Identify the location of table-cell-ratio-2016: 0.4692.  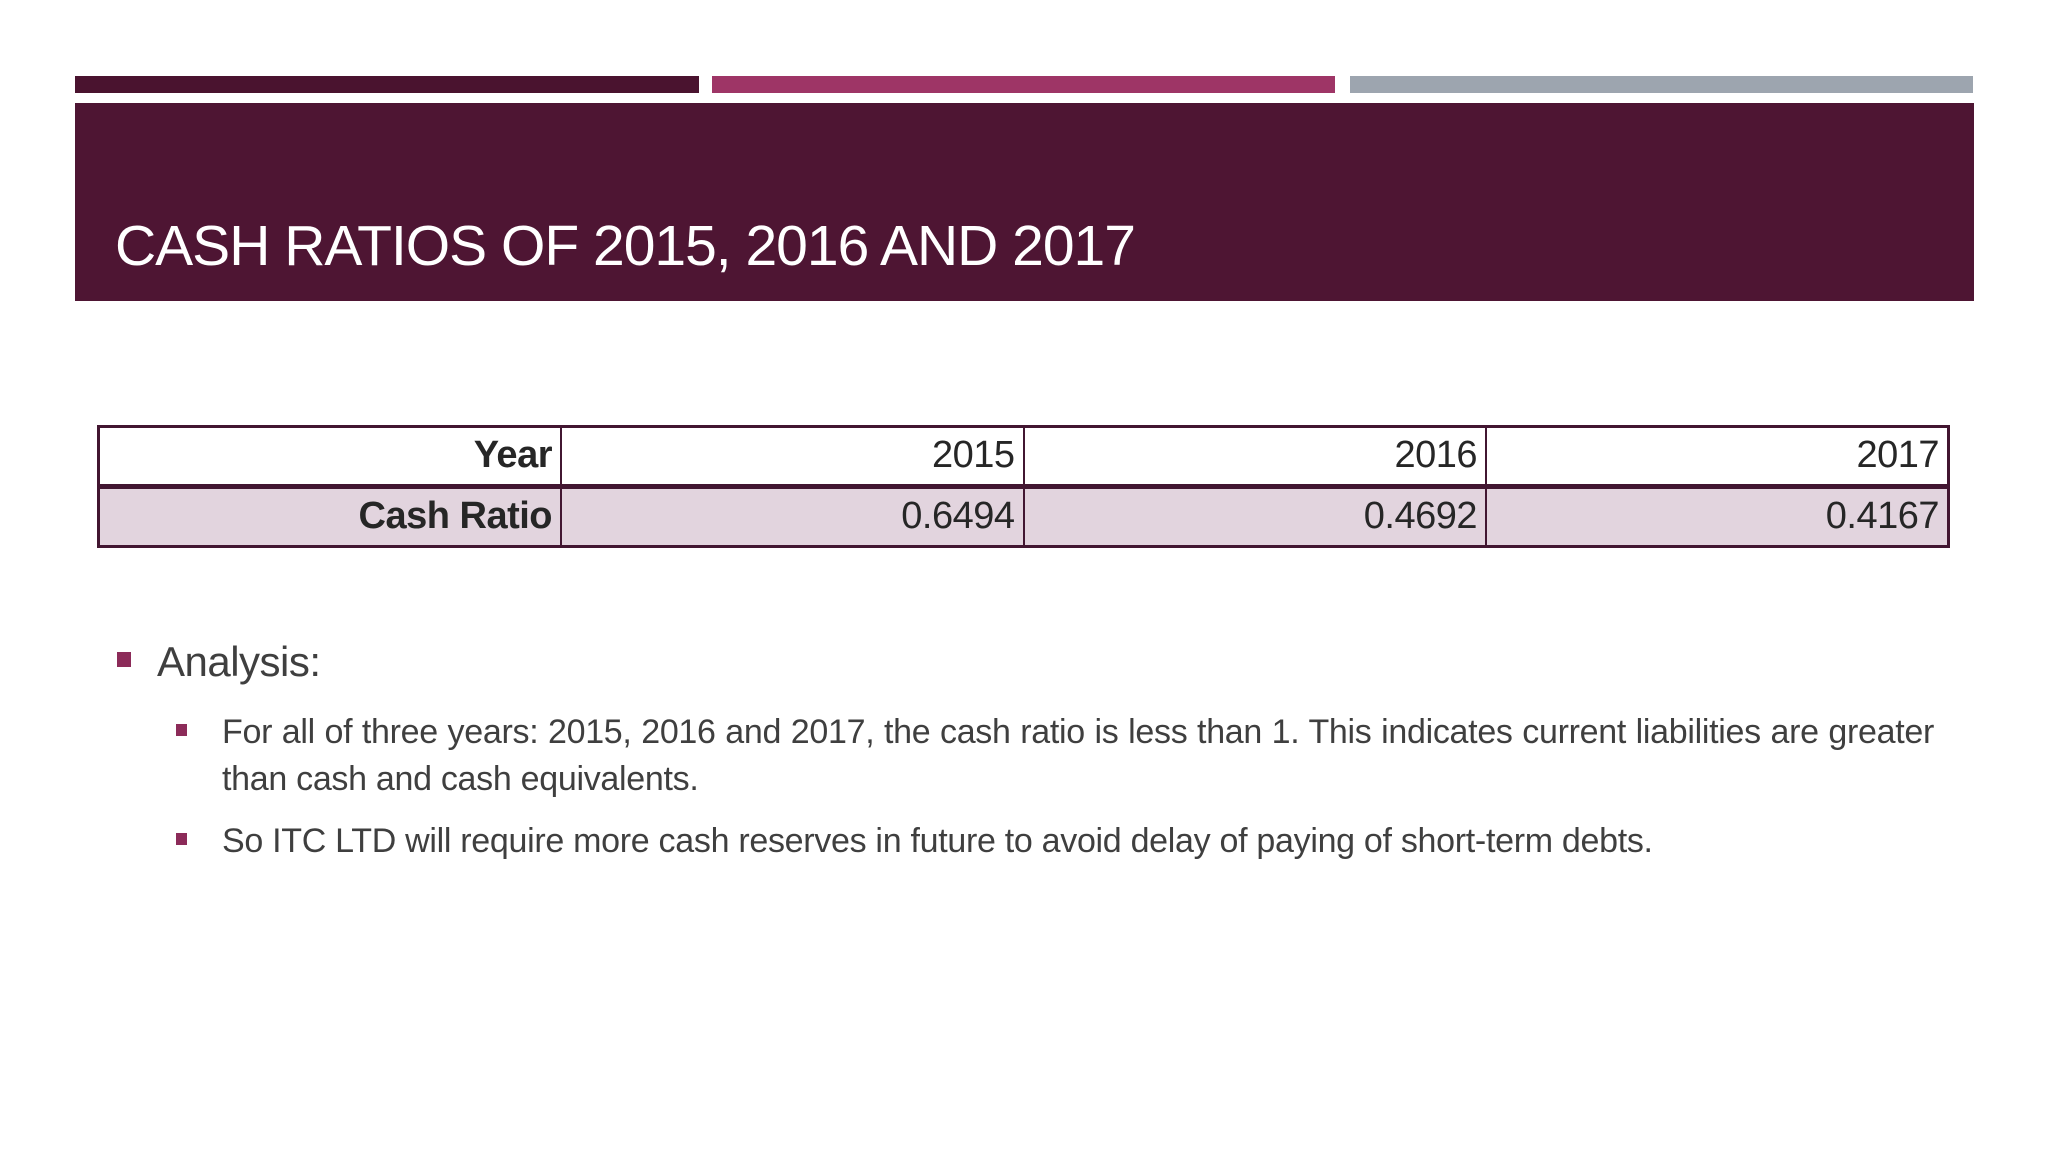
(1254, 516).